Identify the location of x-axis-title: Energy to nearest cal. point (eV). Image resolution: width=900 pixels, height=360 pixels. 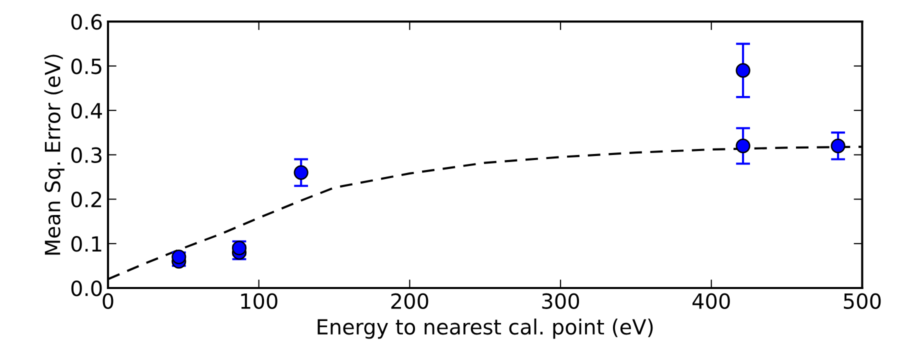
(485, 328).